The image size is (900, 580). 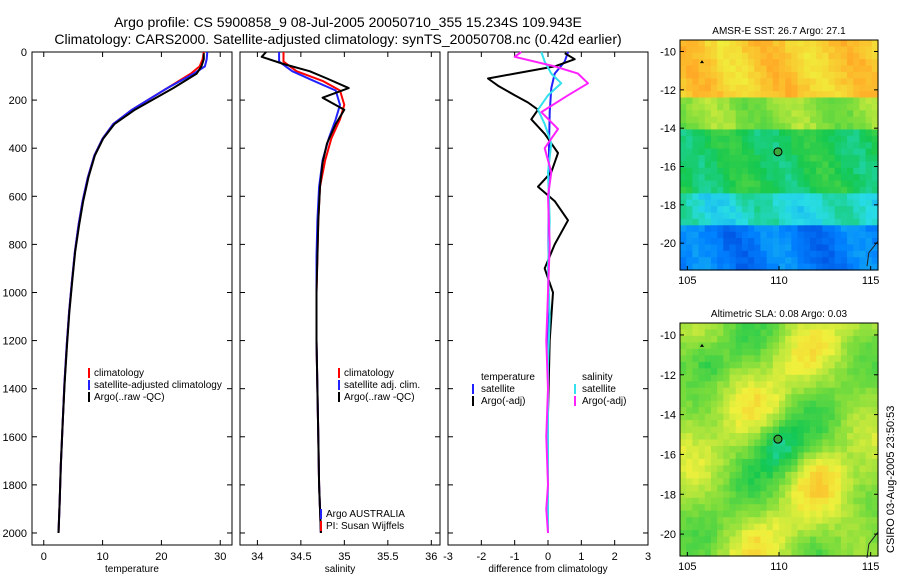 What do you see at coordinates (220, 557) in the screenshot?
I see `x-tick-label: 30` at bounding box center [220, 557].